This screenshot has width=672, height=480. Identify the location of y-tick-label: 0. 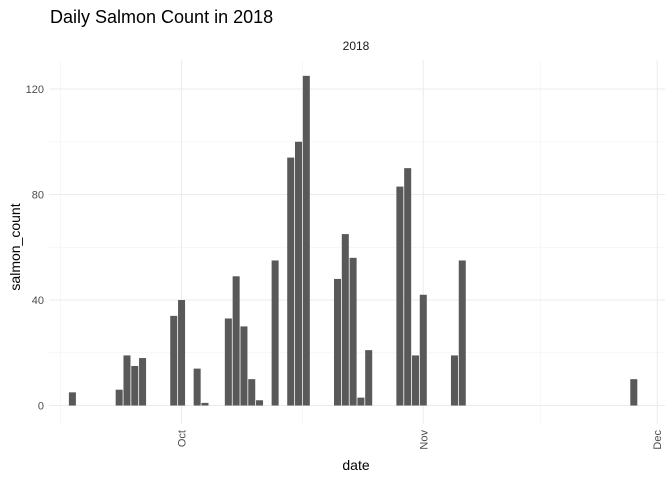
(41, 407).